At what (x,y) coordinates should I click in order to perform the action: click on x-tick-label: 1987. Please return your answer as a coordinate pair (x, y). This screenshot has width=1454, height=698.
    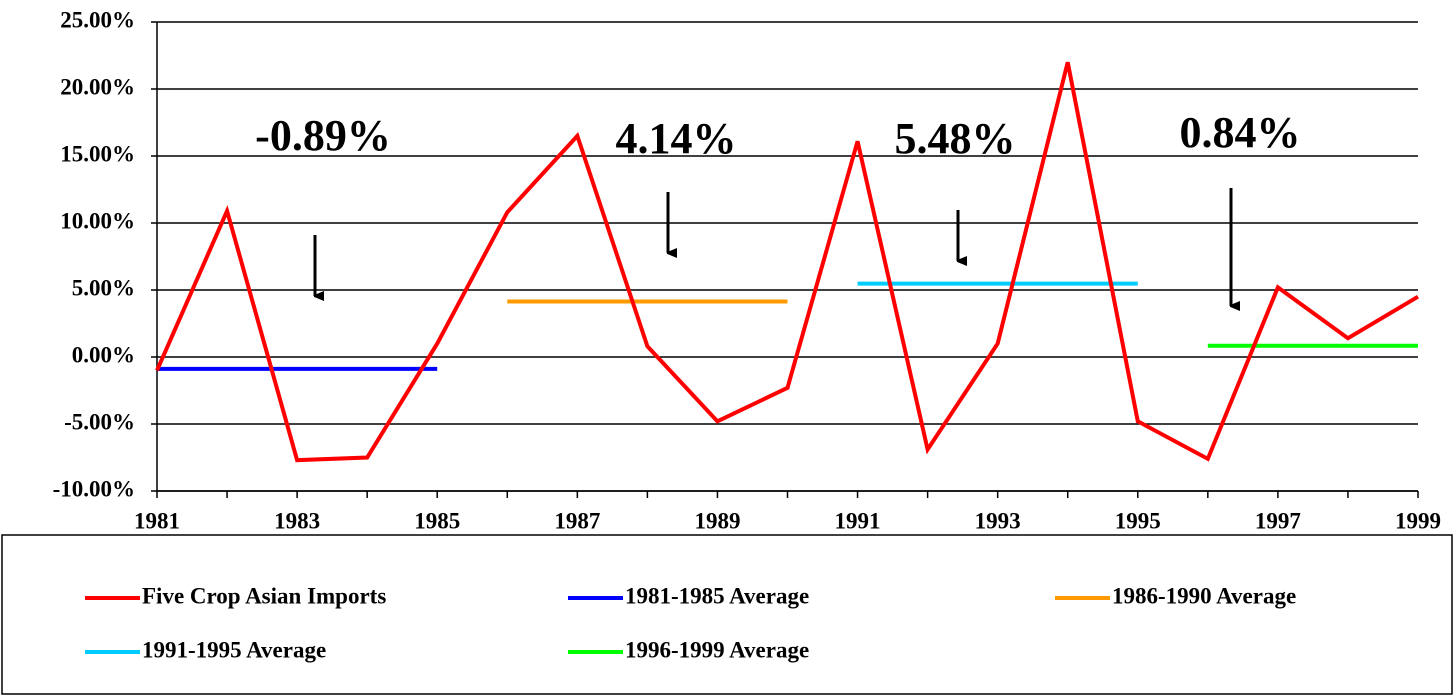
    Looking at the image, I should click on (577, 520).